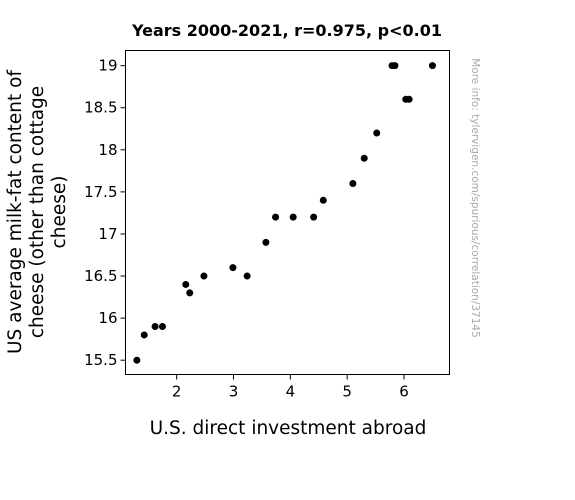  Describe the element at coordinates (177, 392) in the screenshot. I see `x-tick-label: 2` at that location.